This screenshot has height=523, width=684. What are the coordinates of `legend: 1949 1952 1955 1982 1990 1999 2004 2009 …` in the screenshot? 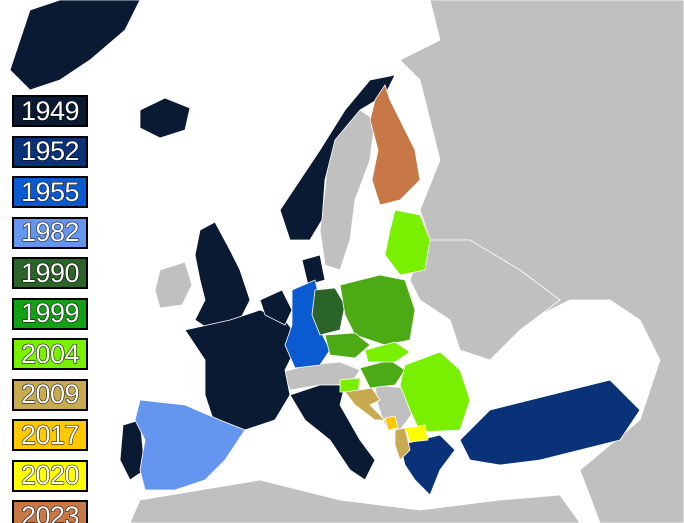 It's located at (50, 309).